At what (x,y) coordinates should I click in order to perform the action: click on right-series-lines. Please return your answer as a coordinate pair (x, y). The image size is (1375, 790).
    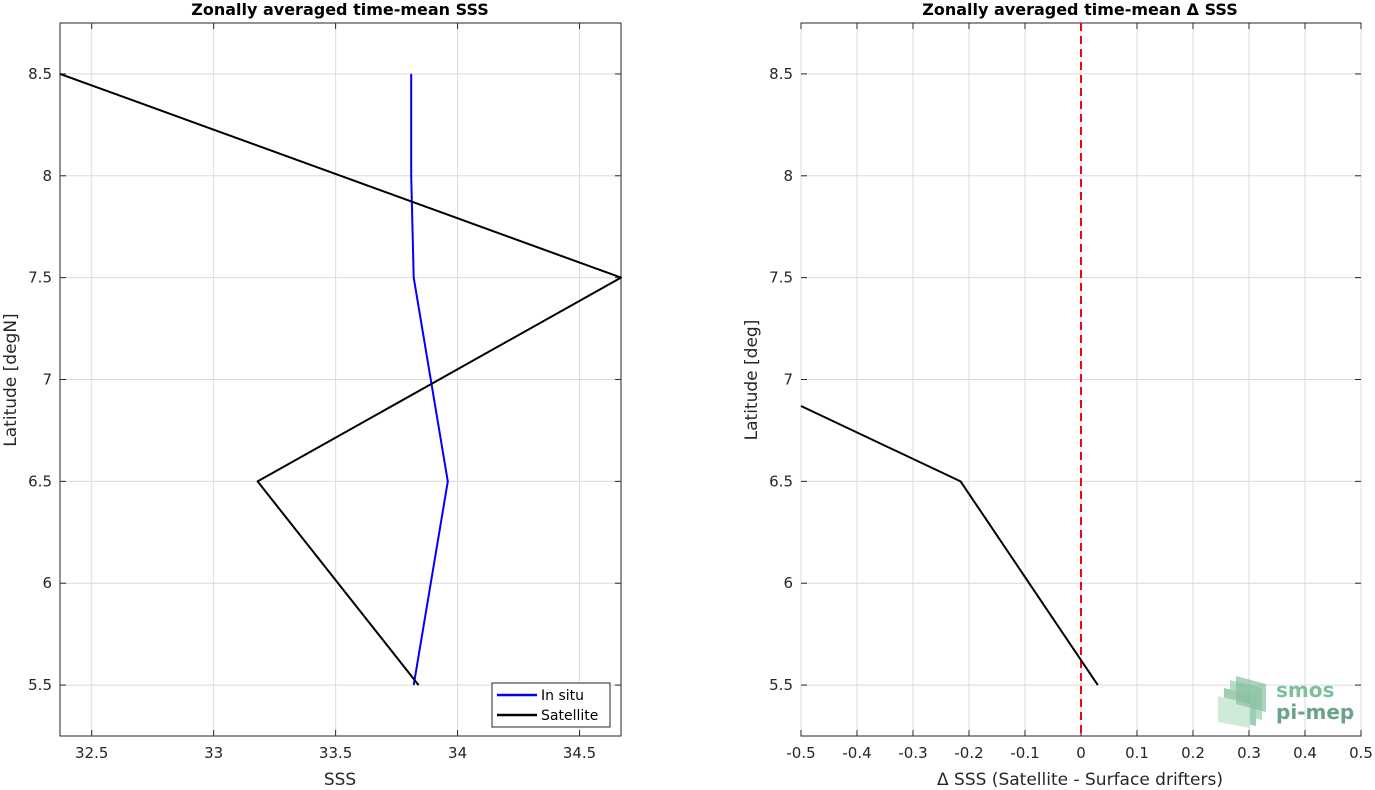
    Looking at the image, I should click on (949, 545).